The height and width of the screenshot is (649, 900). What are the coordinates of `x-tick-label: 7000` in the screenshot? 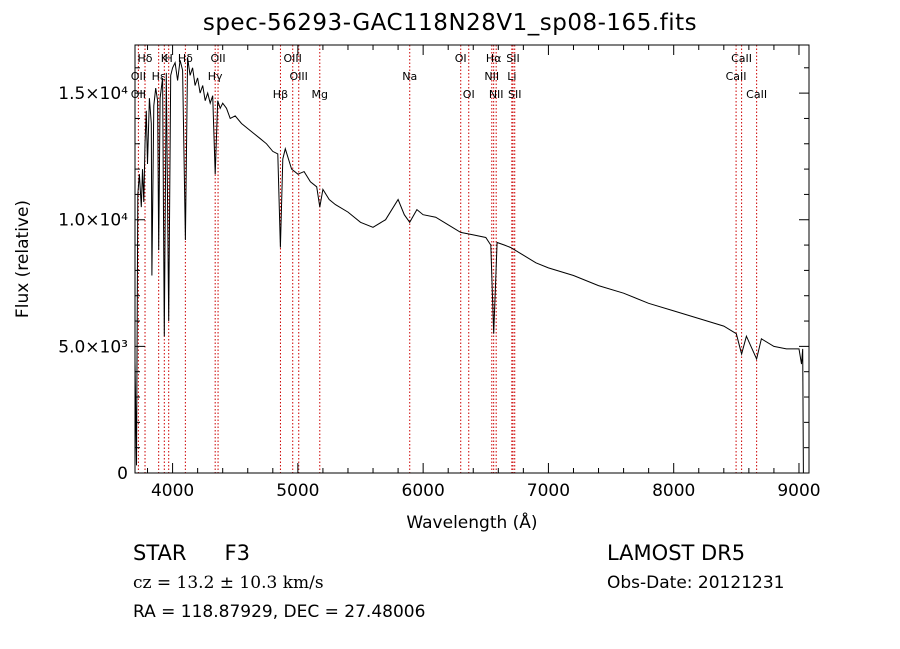 It's located at (548, 491).